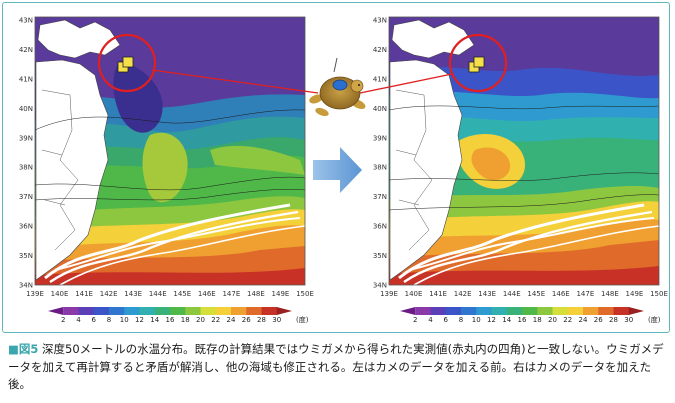 Image resolution: width=675 pixels, height=403 pixels. What do you see at coordinates (610, 294) in the screenshot?
I see `lon-label: 148E` at bounding box center [610, 294].